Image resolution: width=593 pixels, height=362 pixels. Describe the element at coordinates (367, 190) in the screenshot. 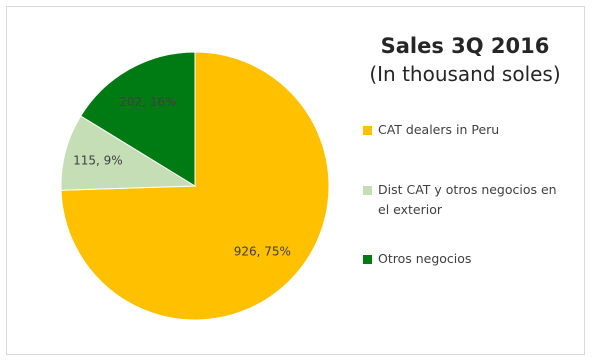

I see `legend-swatch-dist-cat` at that location.